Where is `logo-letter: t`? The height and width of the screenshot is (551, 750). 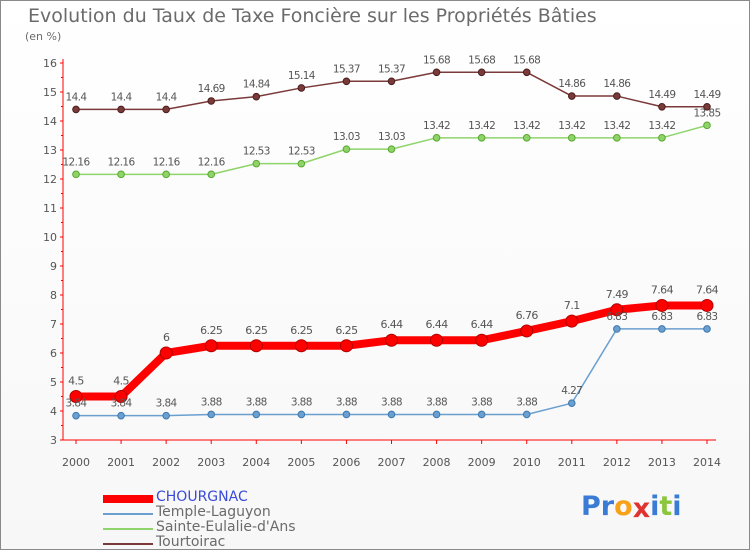
logo-letter: t is located at coordinates (666, 506).